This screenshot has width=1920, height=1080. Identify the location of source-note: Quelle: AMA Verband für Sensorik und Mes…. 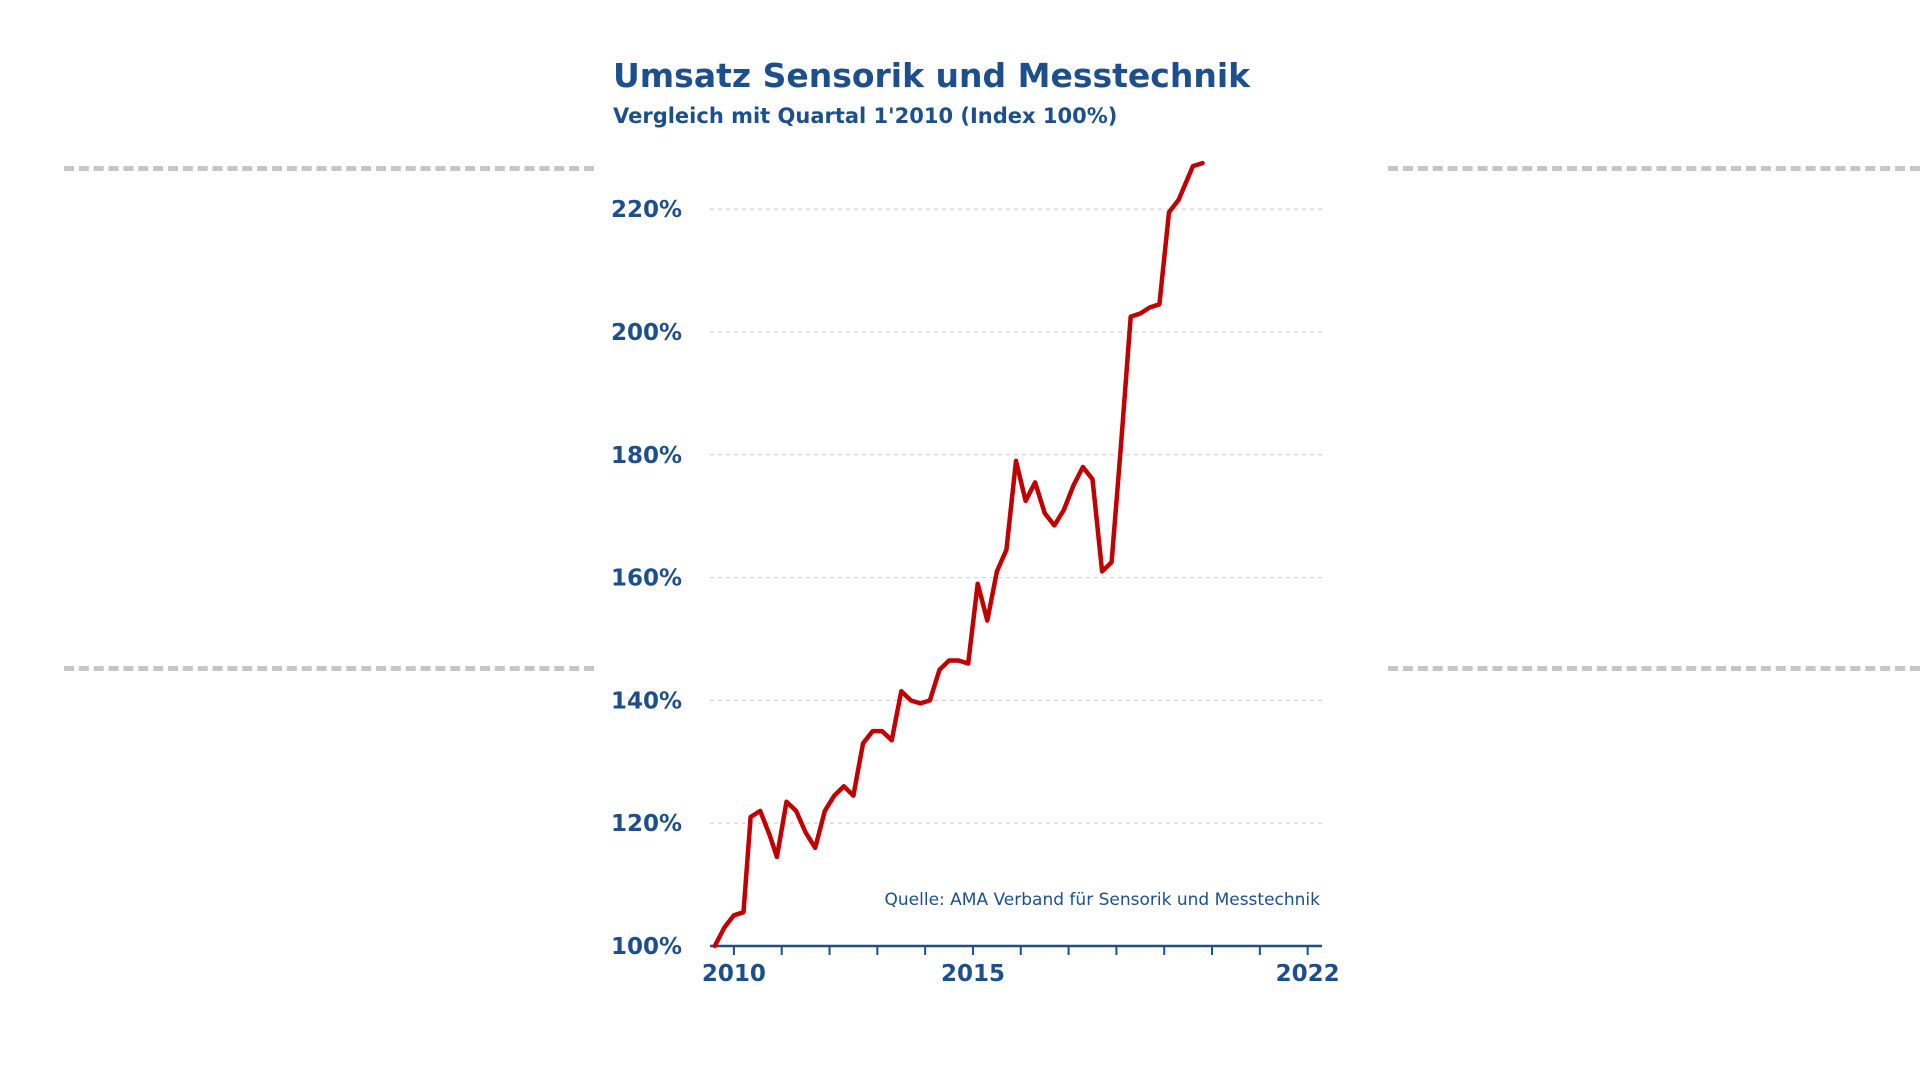
(1102, 900).